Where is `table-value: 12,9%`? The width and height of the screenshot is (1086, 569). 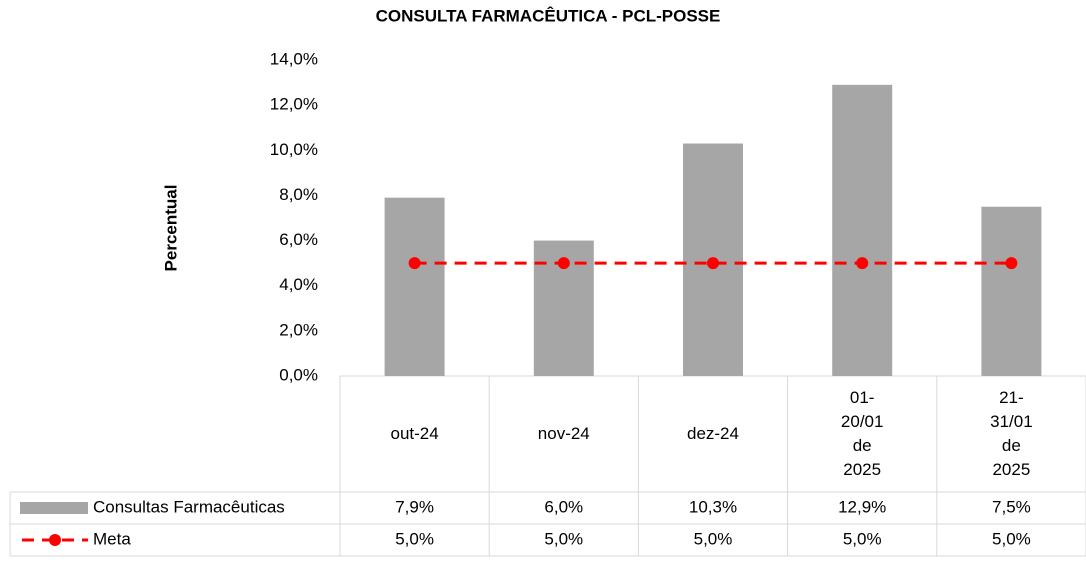
table-value: 12,9% is located at coordinates (862, 506).